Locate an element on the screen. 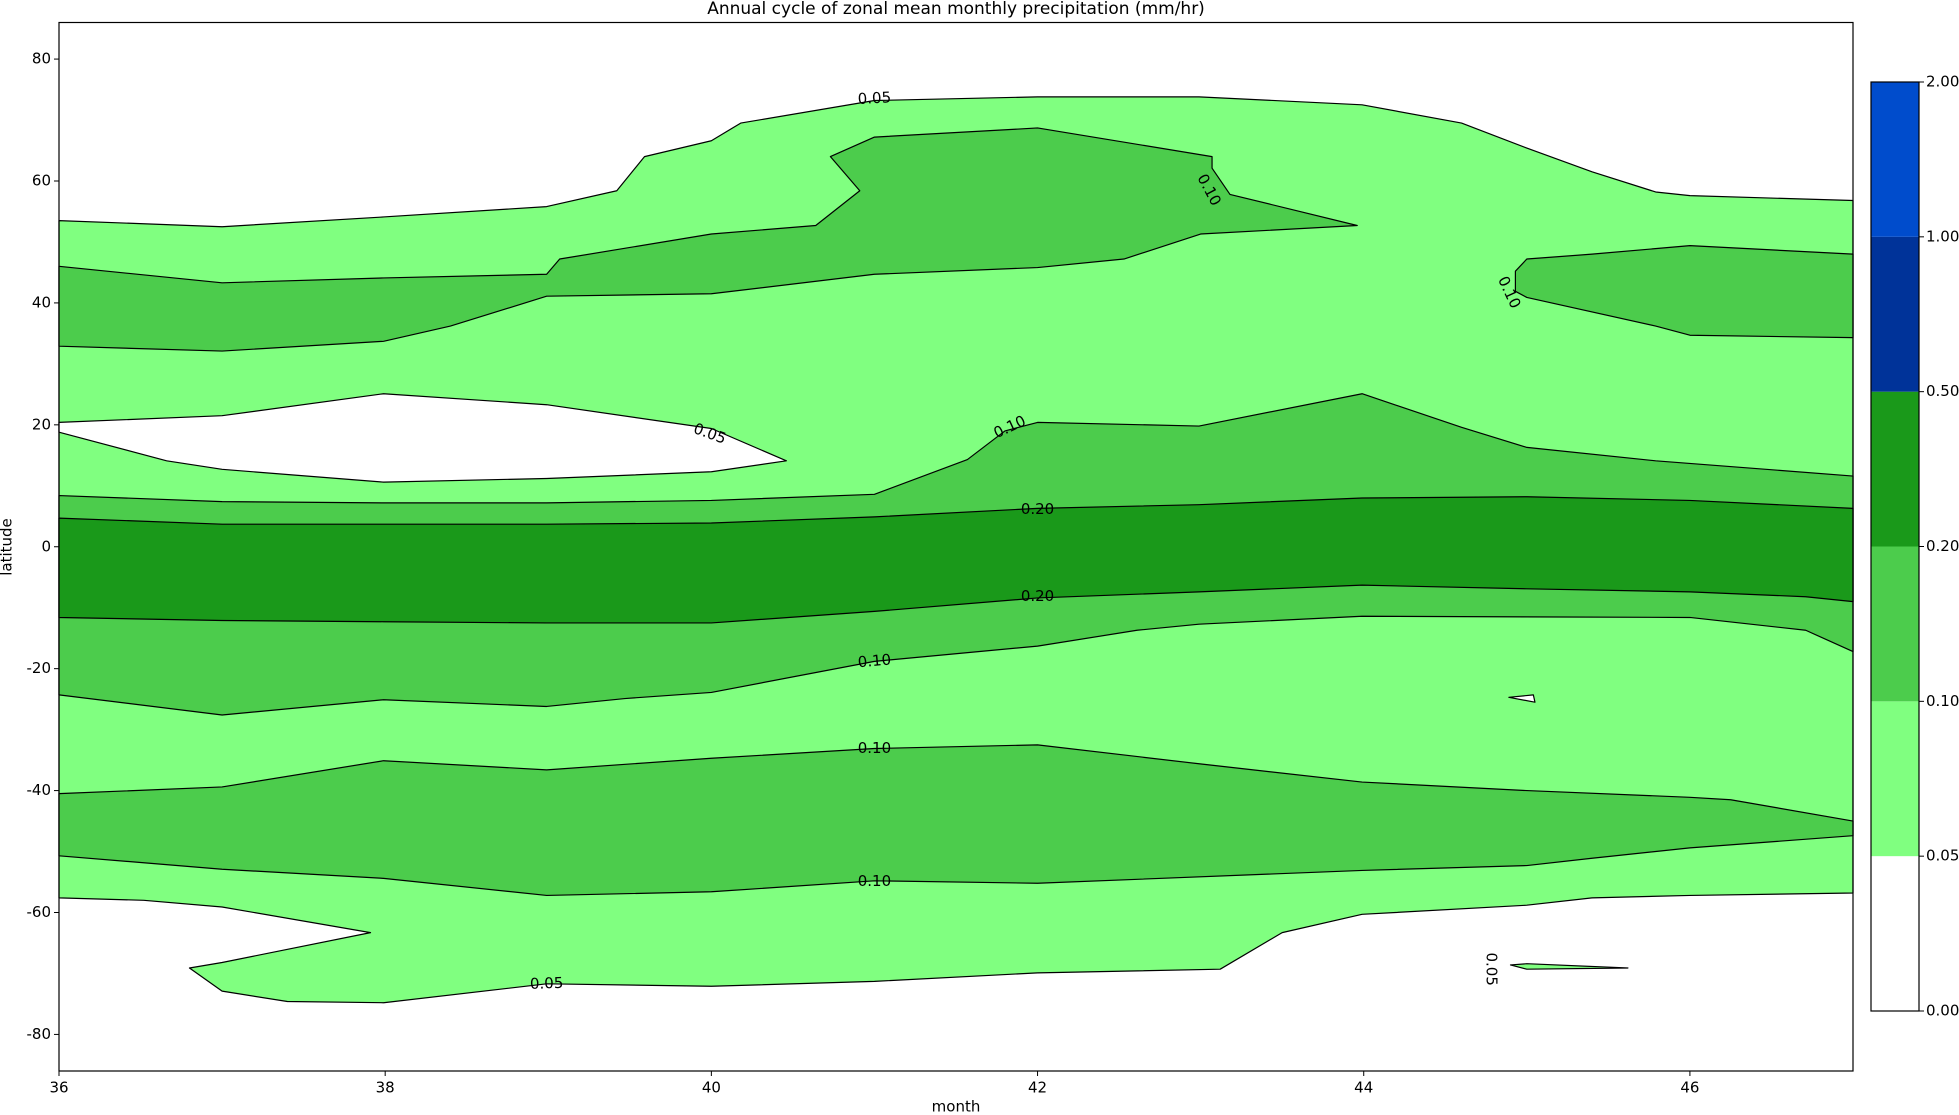  y-tick-label: 0 is located at coordinates (46, 546).